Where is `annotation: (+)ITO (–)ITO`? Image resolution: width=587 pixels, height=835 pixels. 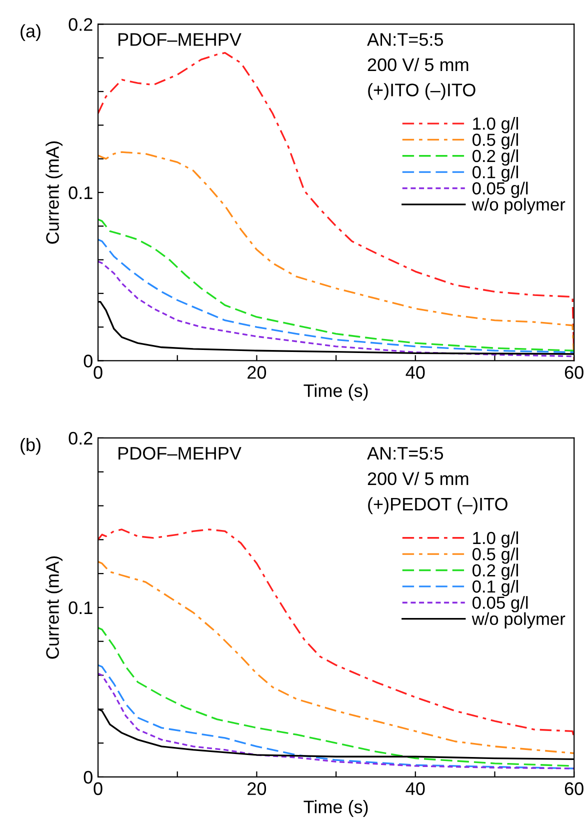 annotation: (+)ITO (–)ITO is located at coordinates (422, 91).